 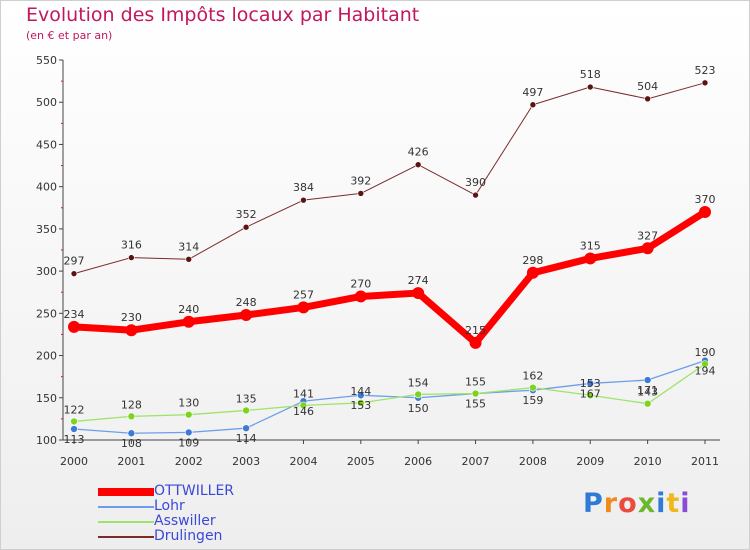 I want to click on series-line-asswiller, so click(x=389, y=393).